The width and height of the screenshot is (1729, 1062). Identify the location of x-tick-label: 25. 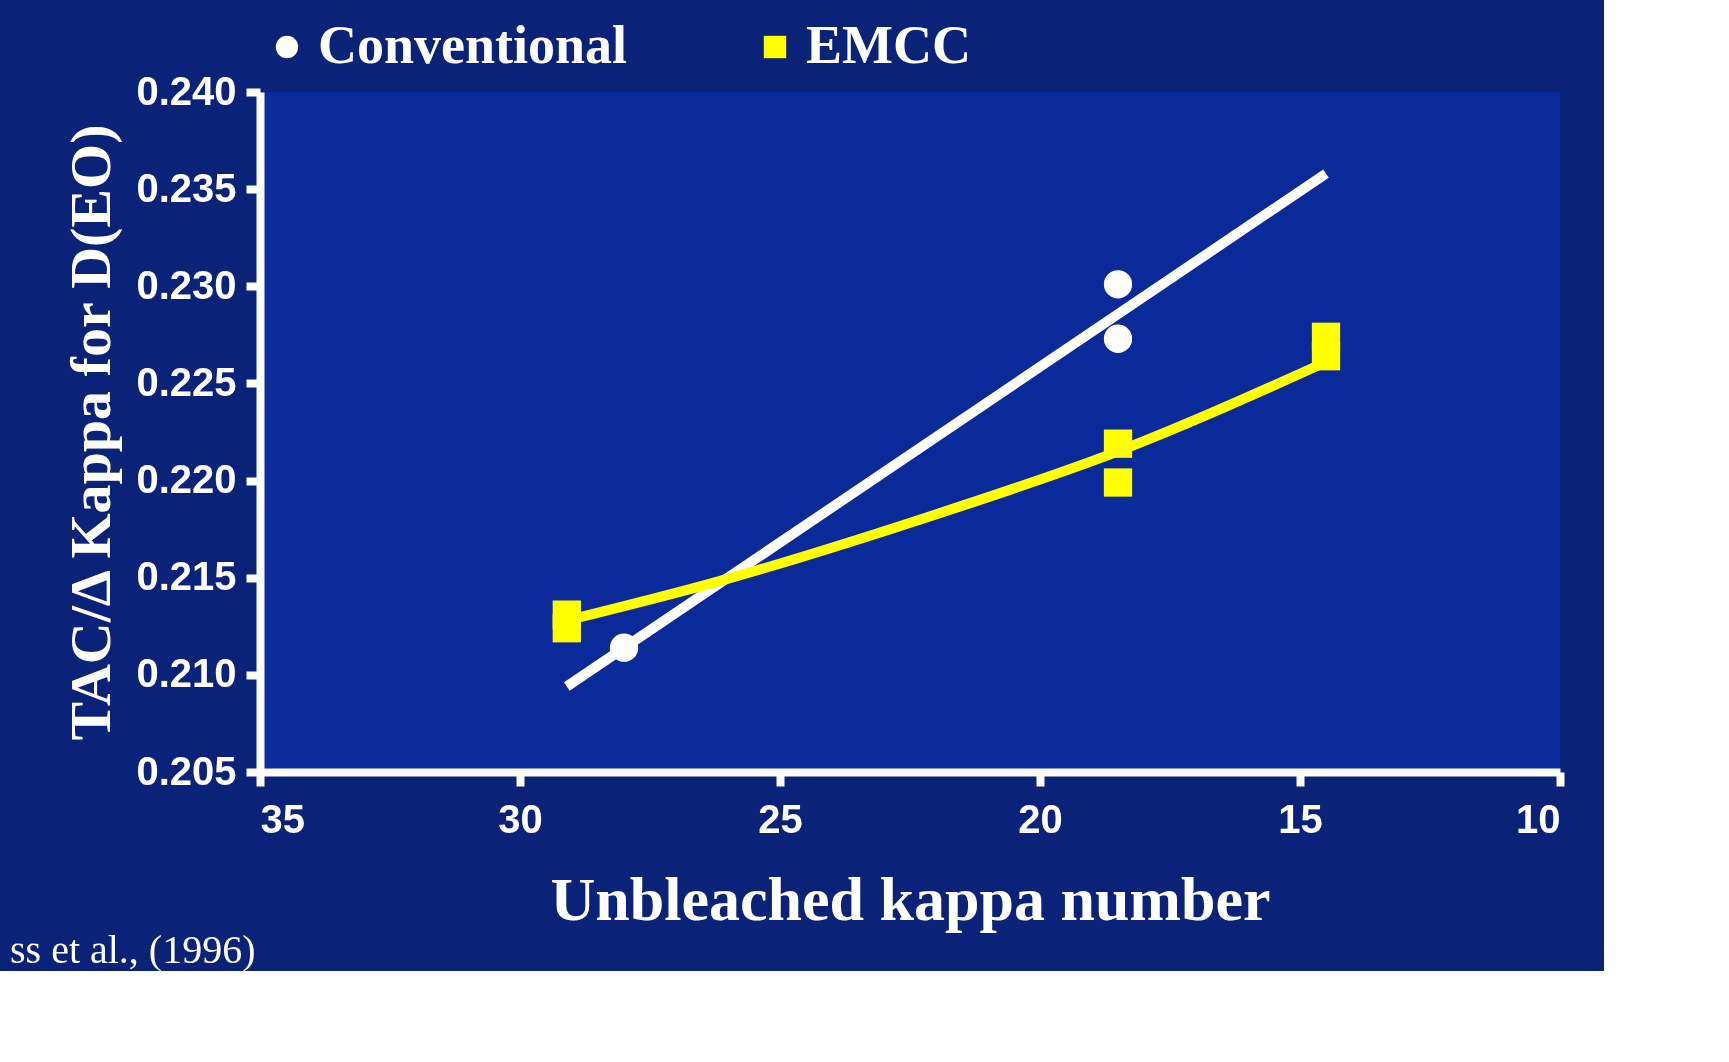
(780, 818).